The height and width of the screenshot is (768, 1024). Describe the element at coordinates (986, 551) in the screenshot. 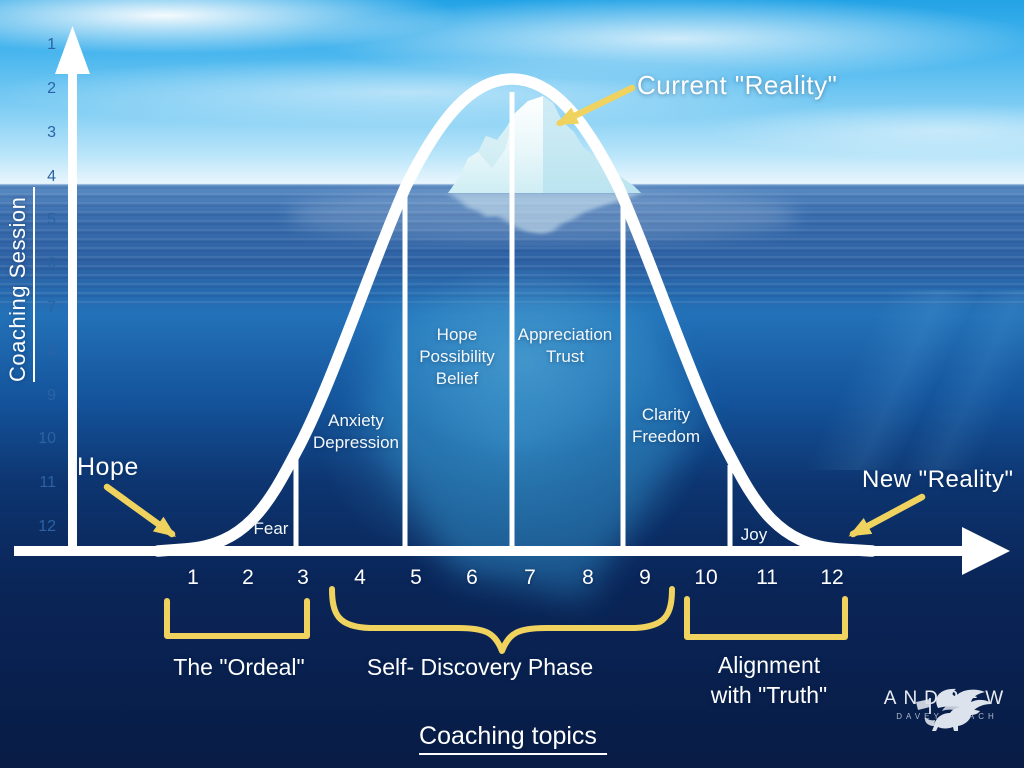

I see `x-axis-arrowhead` at that location.